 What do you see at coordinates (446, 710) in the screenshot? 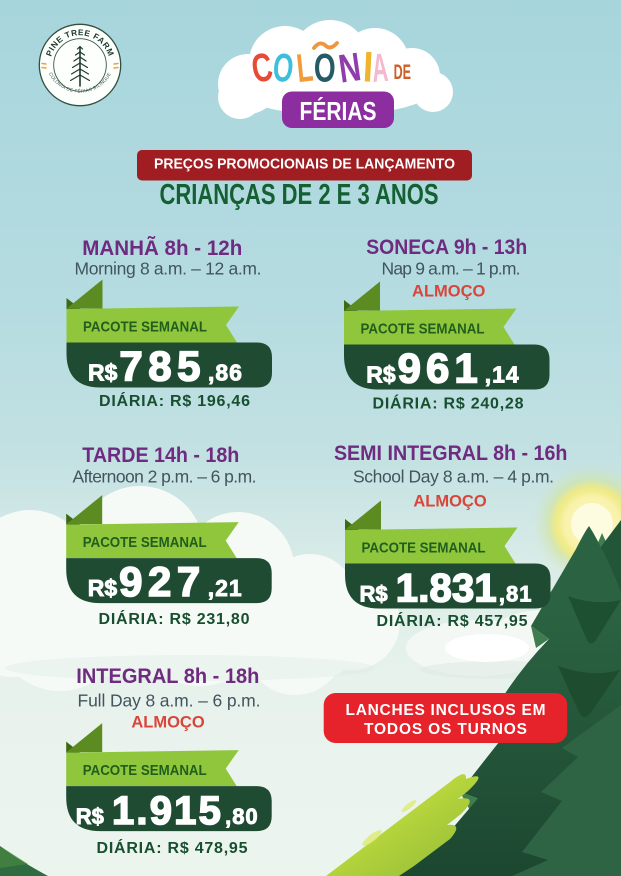
I see `svg-text: LANCHES INCLUSOS EM` at bounding box center [446, 710].